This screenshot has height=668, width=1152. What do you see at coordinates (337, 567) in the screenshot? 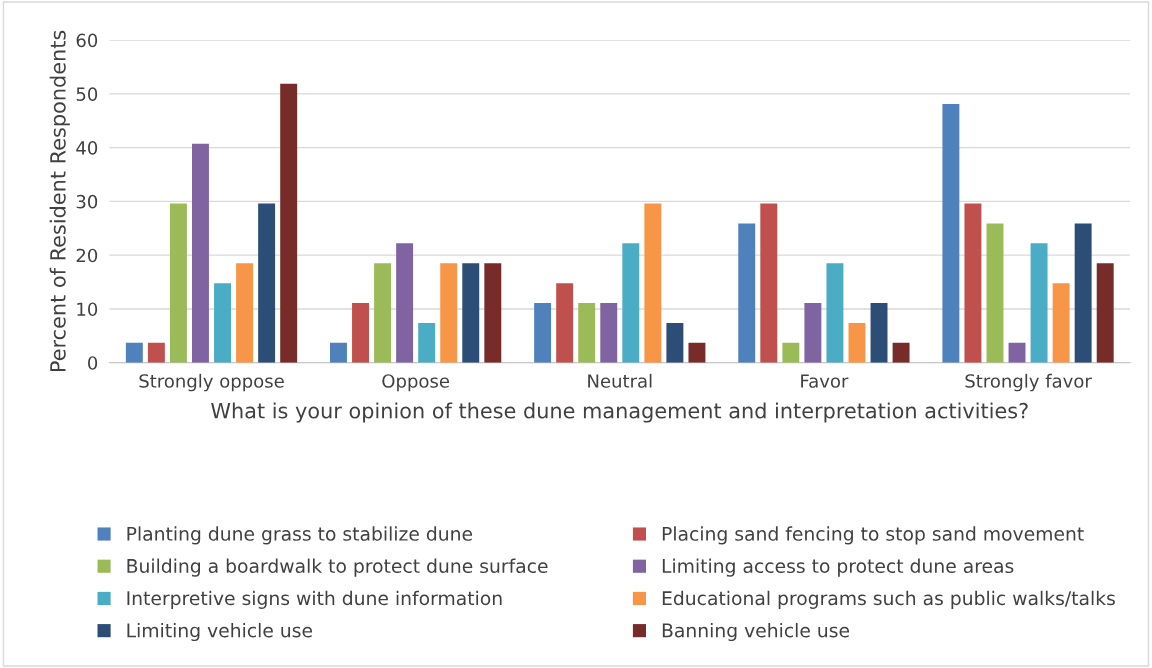
I see `legend-label: Building a boardwalk to protect dune surface` at bounding box center [337, 567].